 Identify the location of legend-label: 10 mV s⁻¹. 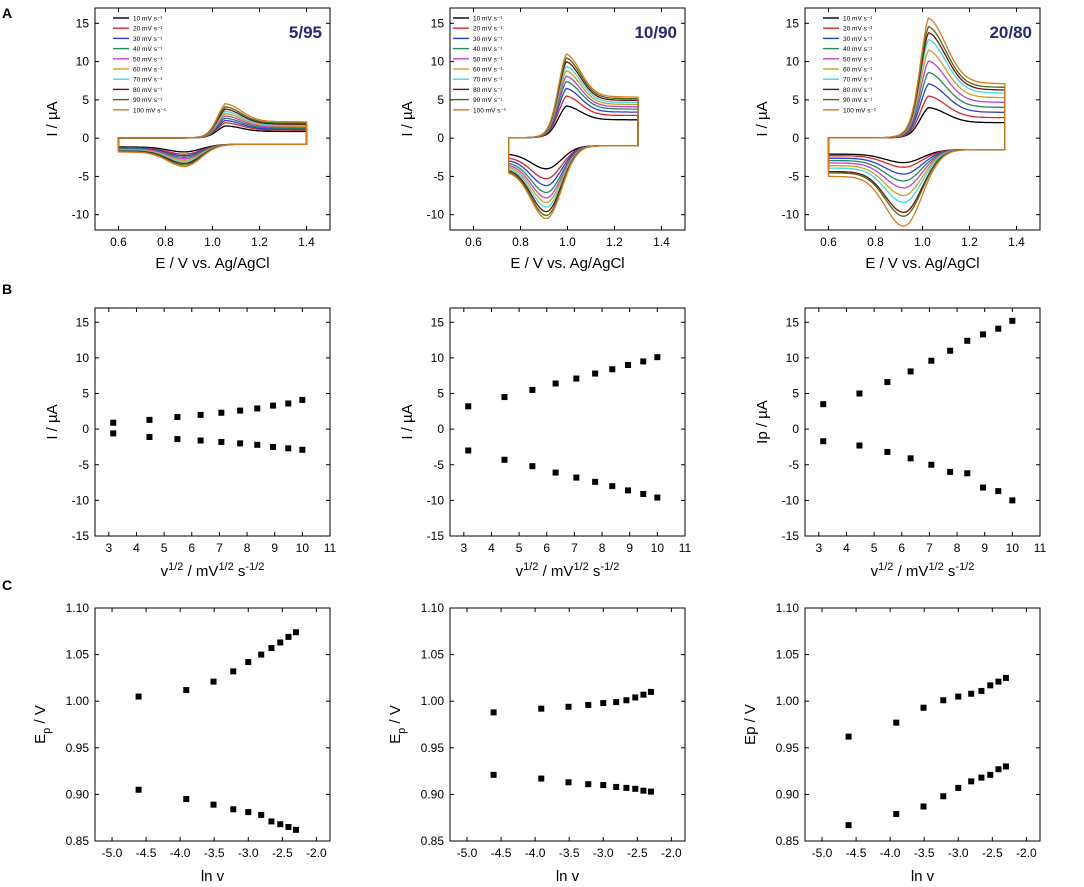
(488, 19).